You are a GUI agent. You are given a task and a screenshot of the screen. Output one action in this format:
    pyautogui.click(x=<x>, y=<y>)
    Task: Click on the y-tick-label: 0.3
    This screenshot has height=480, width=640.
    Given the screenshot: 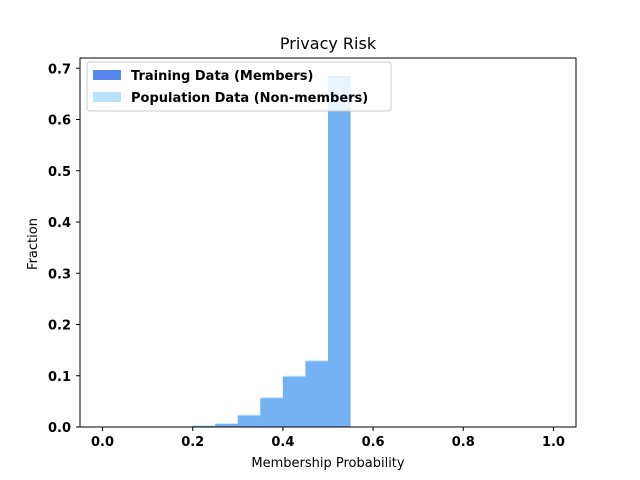 What is the action you would take?
    pyautogui.click(x=59, y=274)
    